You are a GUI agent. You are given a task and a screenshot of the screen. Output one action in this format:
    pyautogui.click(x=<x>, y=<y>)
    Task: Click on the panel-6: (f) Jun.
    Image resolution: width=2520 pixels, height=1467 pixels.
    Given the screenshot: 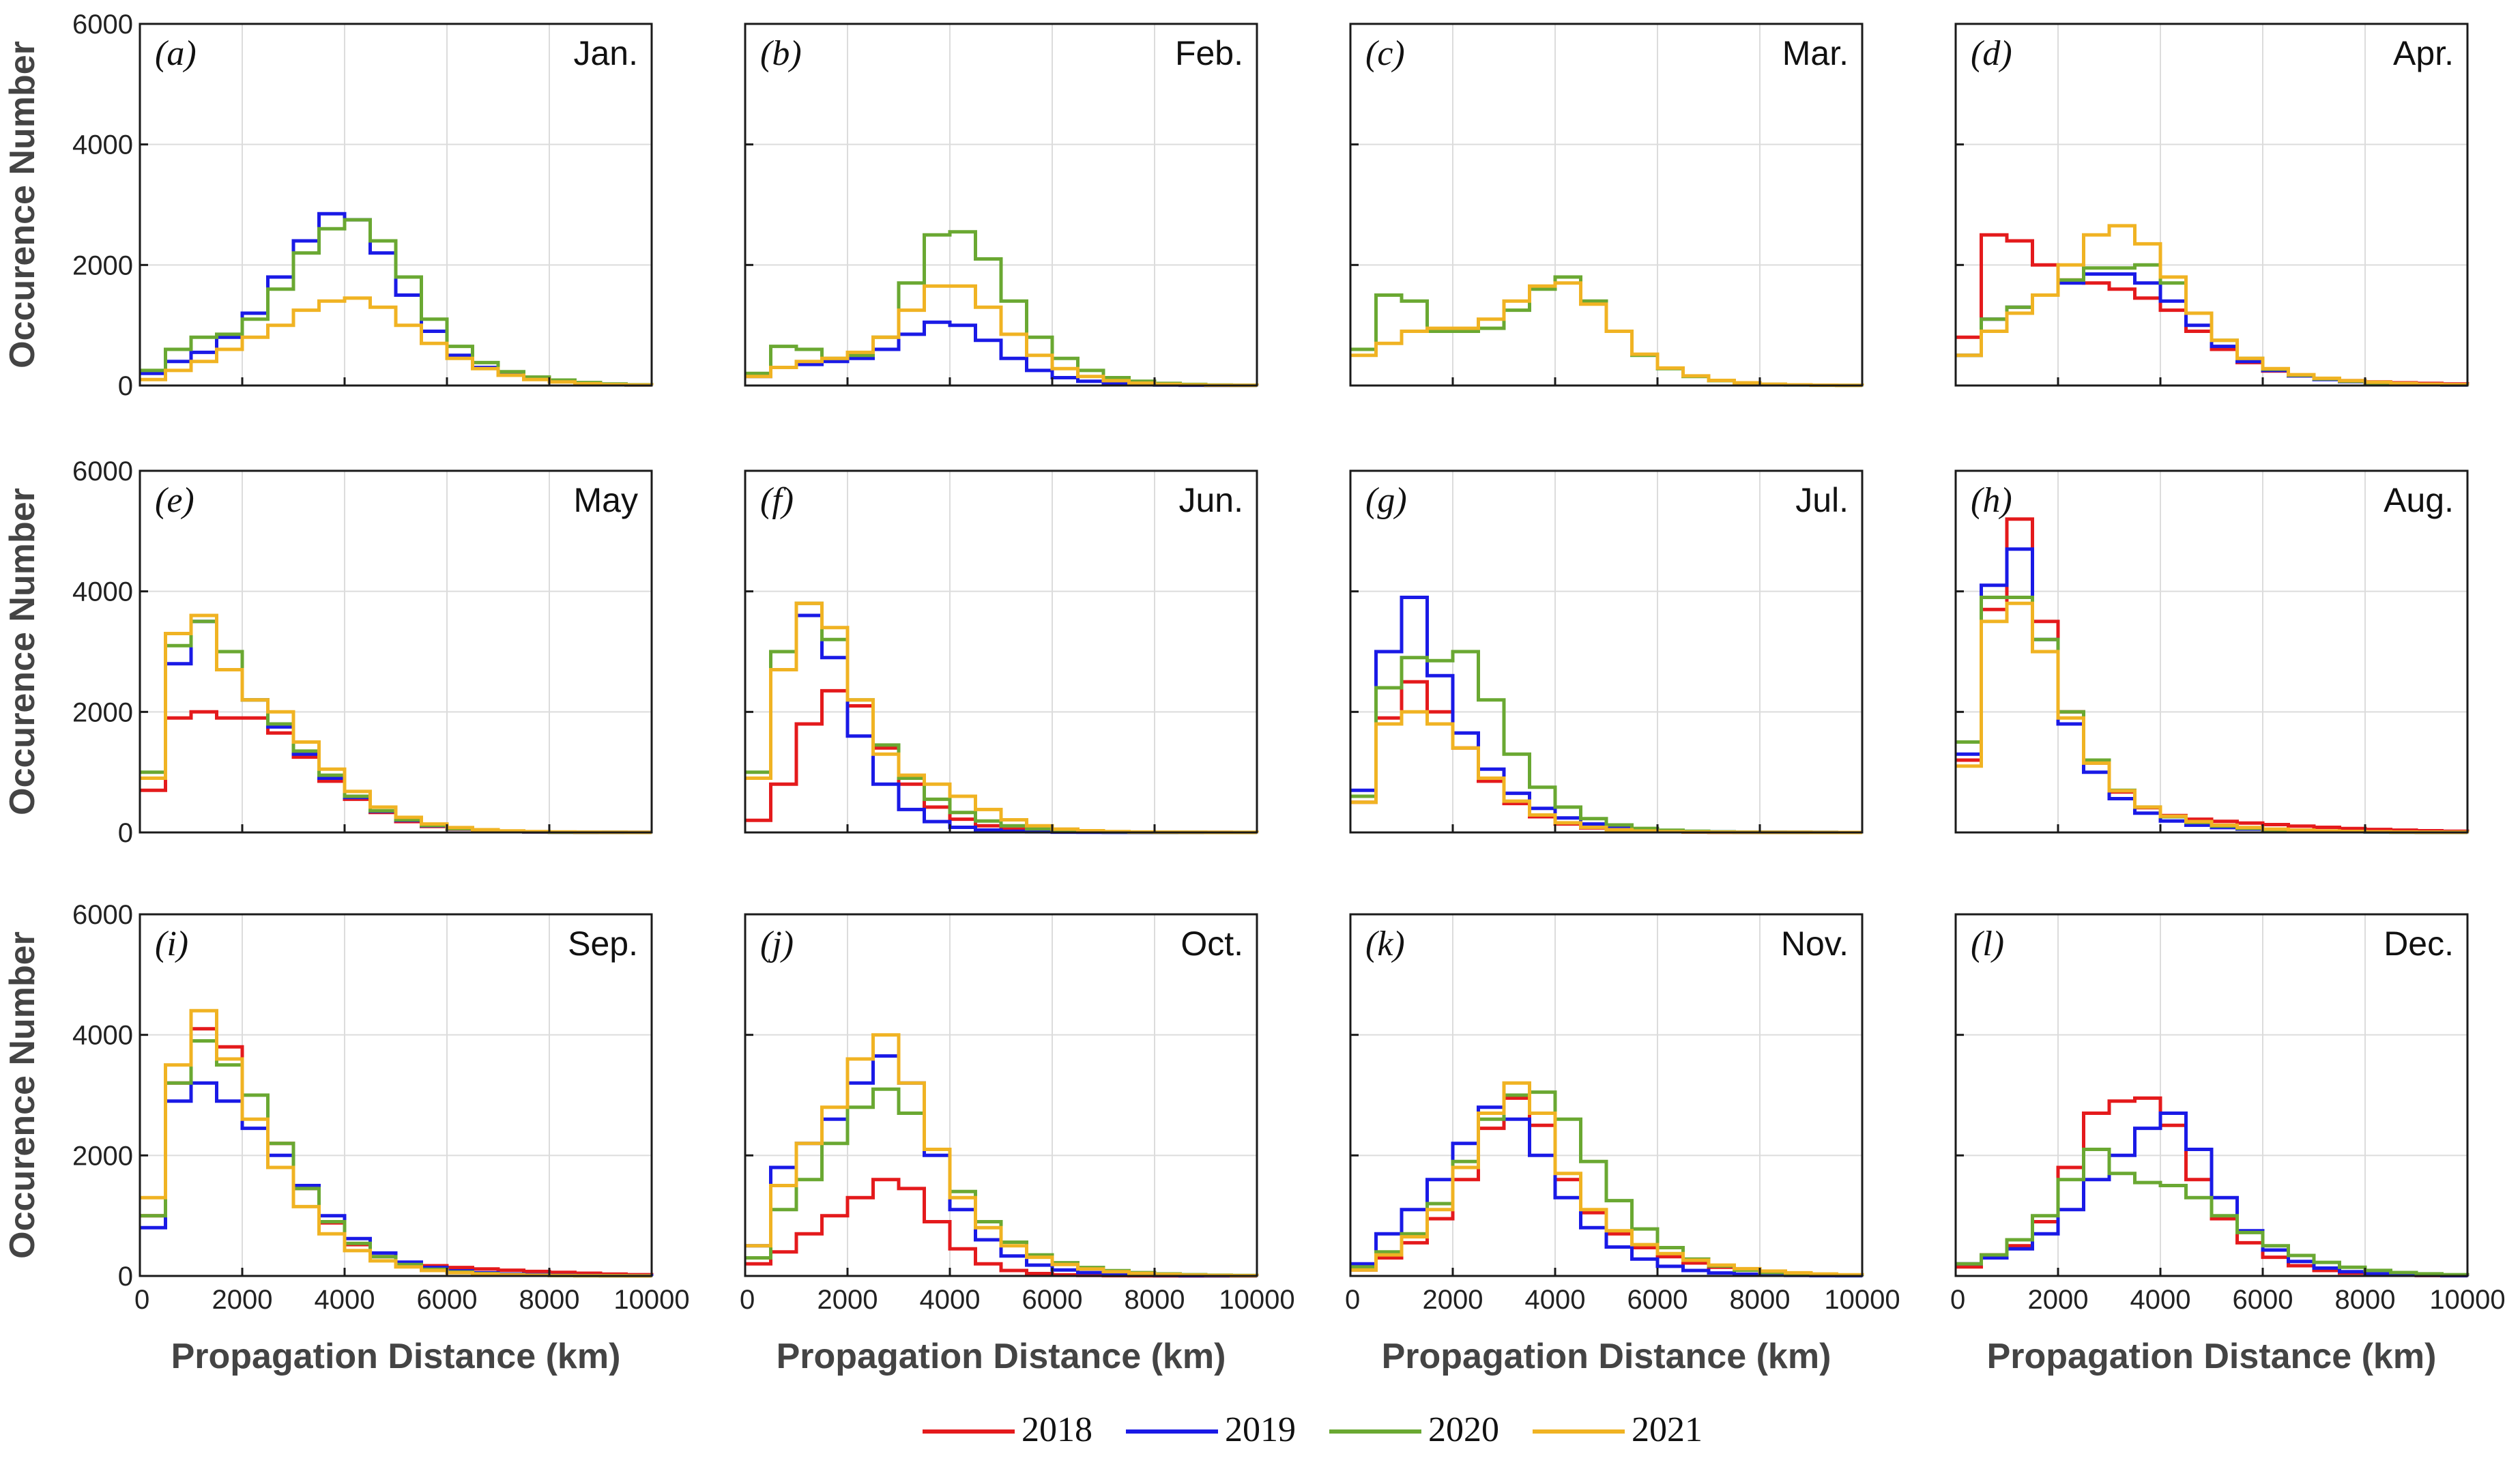 What is the action you would take?
    pyautogui.click(x=1001, y=651)
    